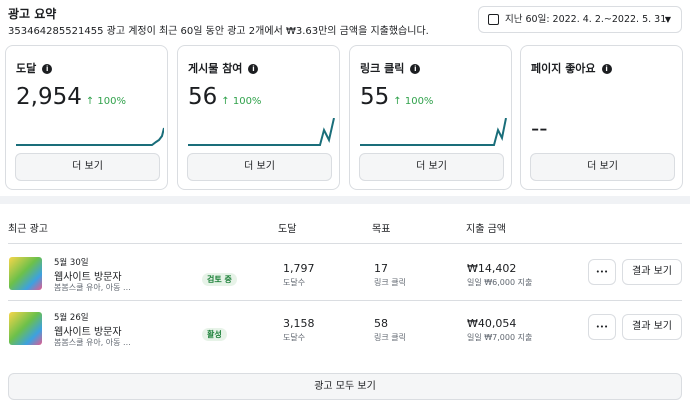  I want to click on value-text: --, so click(539, 129).